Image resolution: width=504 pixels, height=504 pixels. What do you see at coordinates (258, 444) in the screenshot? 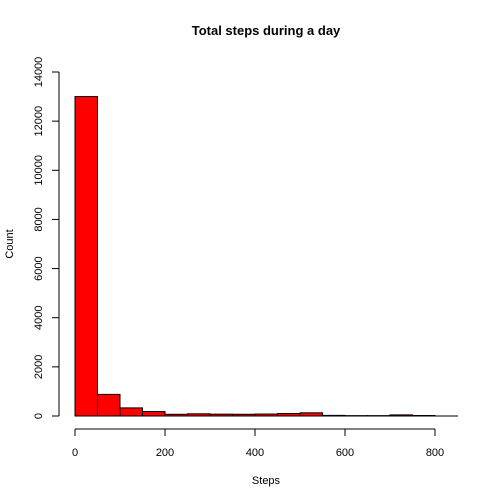
I see `x-axis-ticks: 0 200 400 600 800` at bounding box center [258, 444].